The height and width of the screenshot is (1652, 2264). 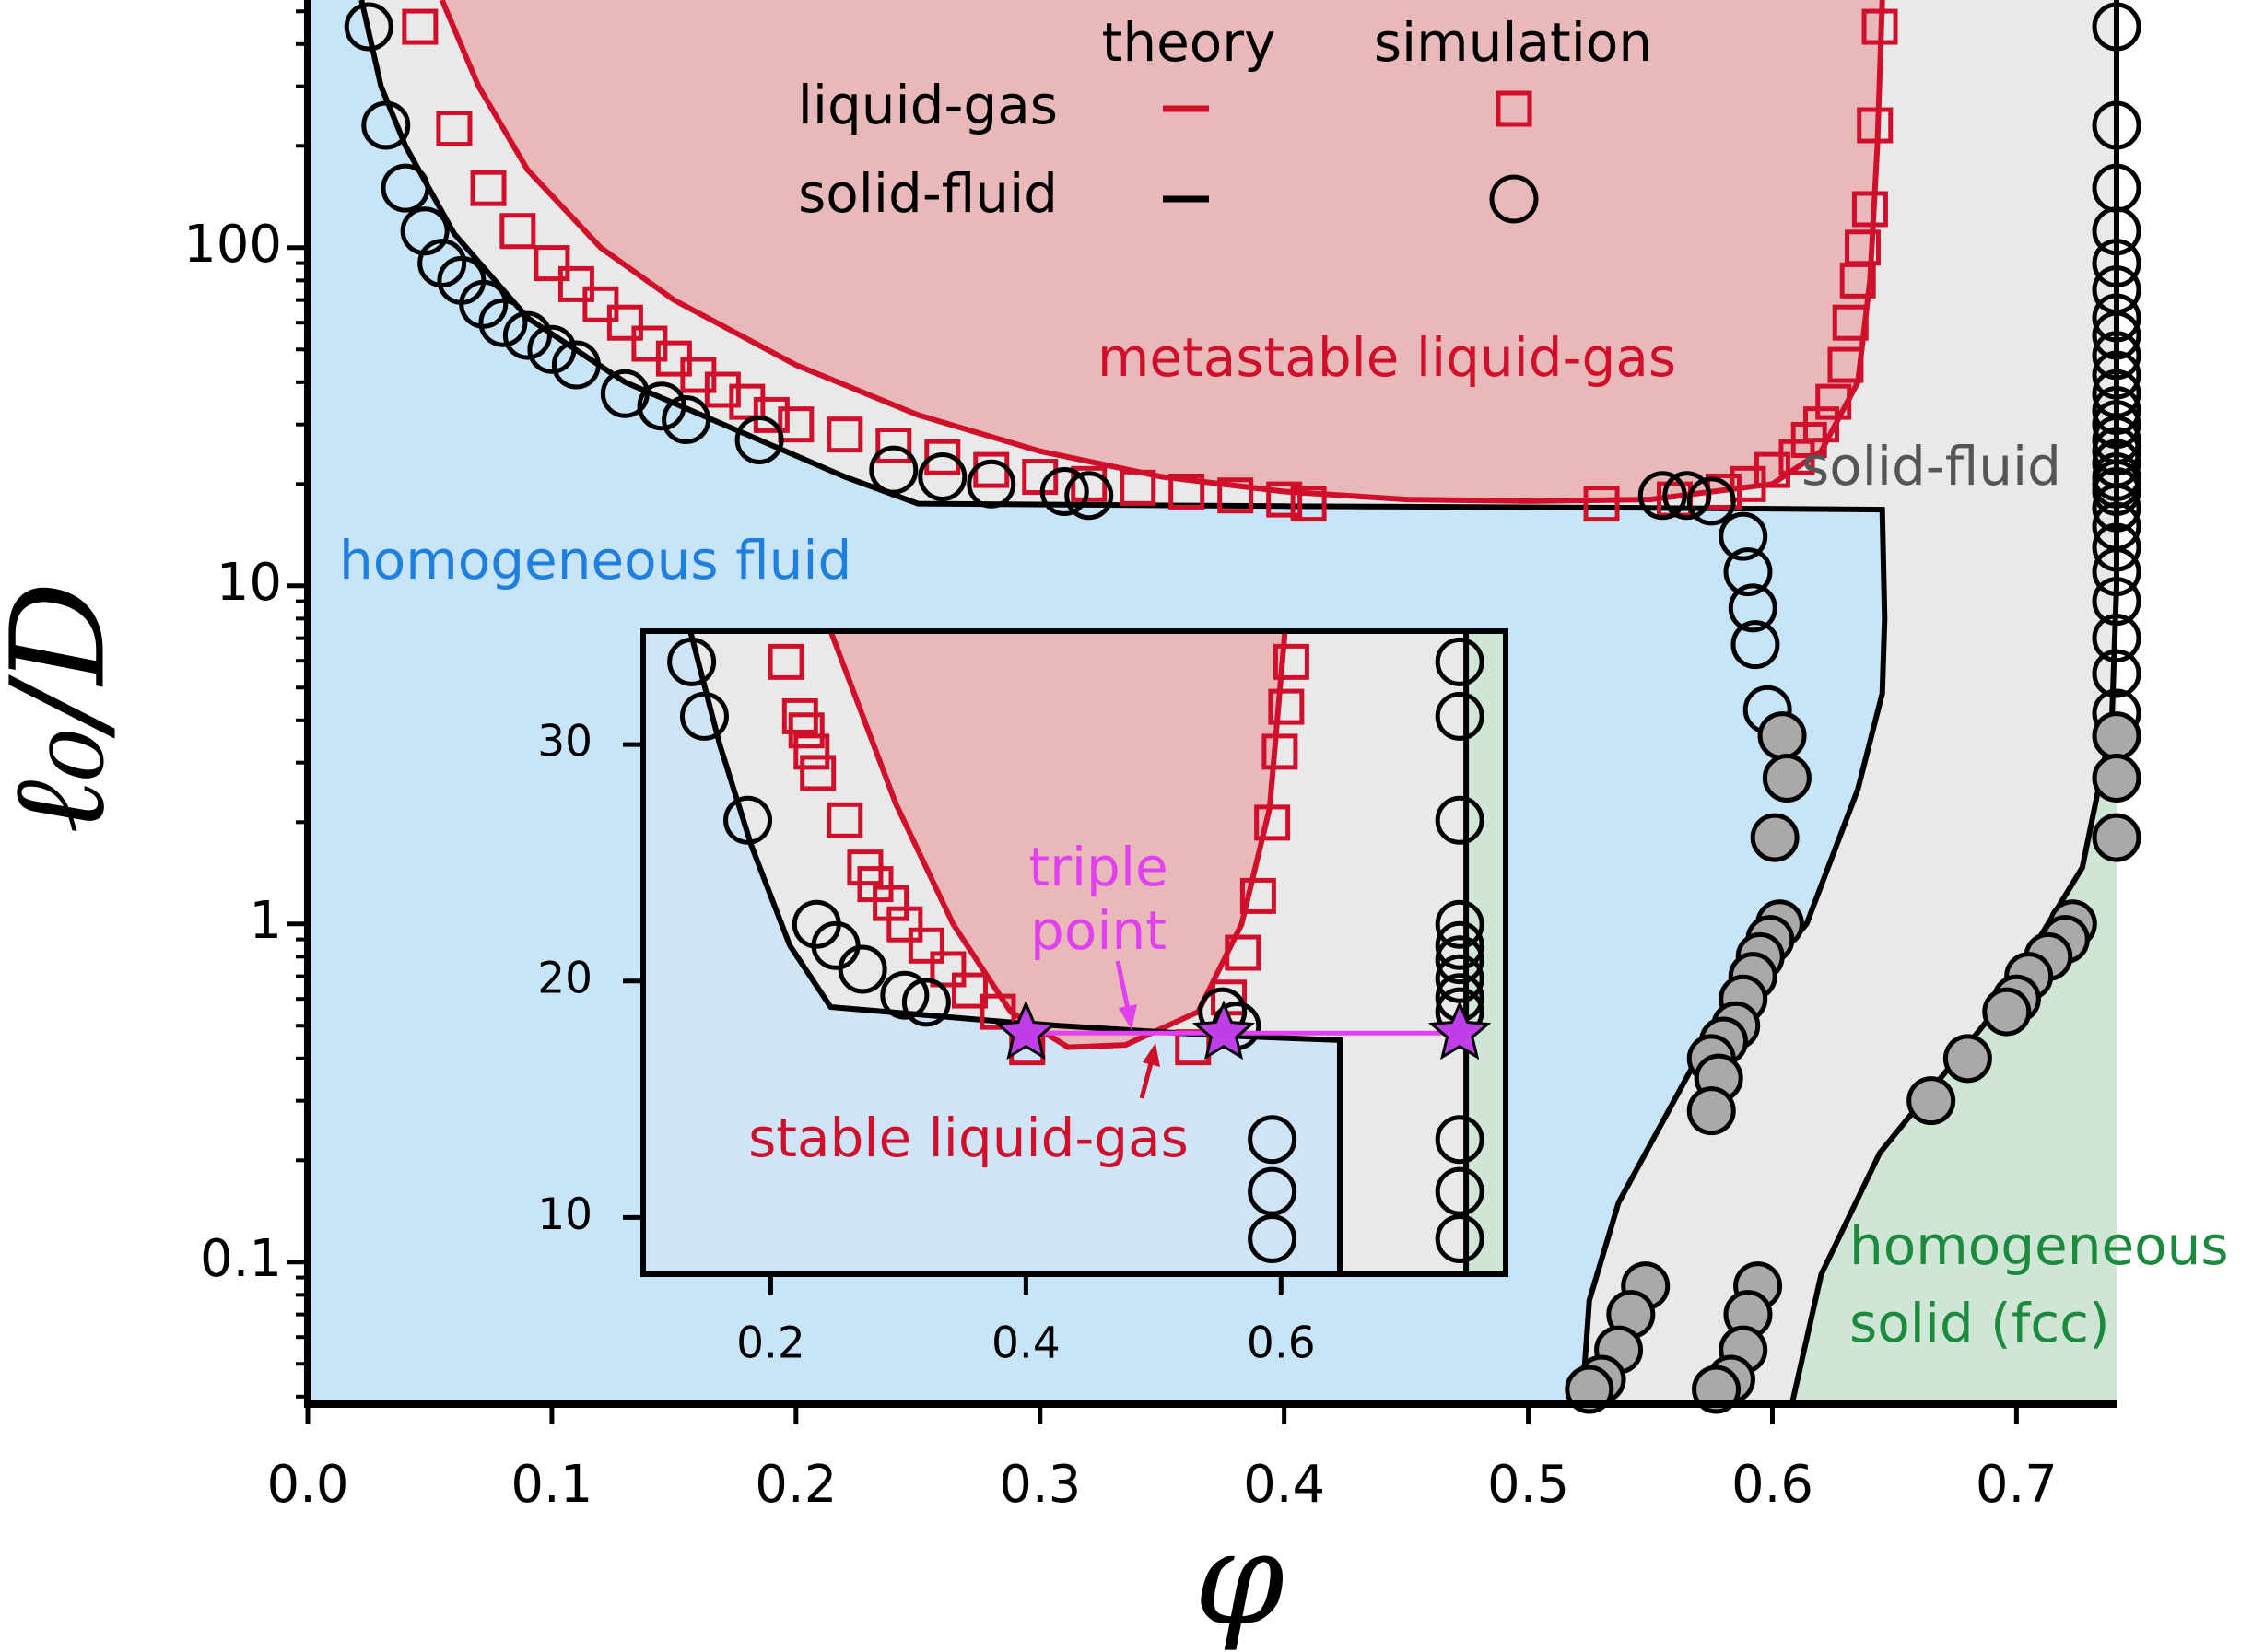 I want to click on x-tick-label: 0.6, so click(x=1281, y=1343).